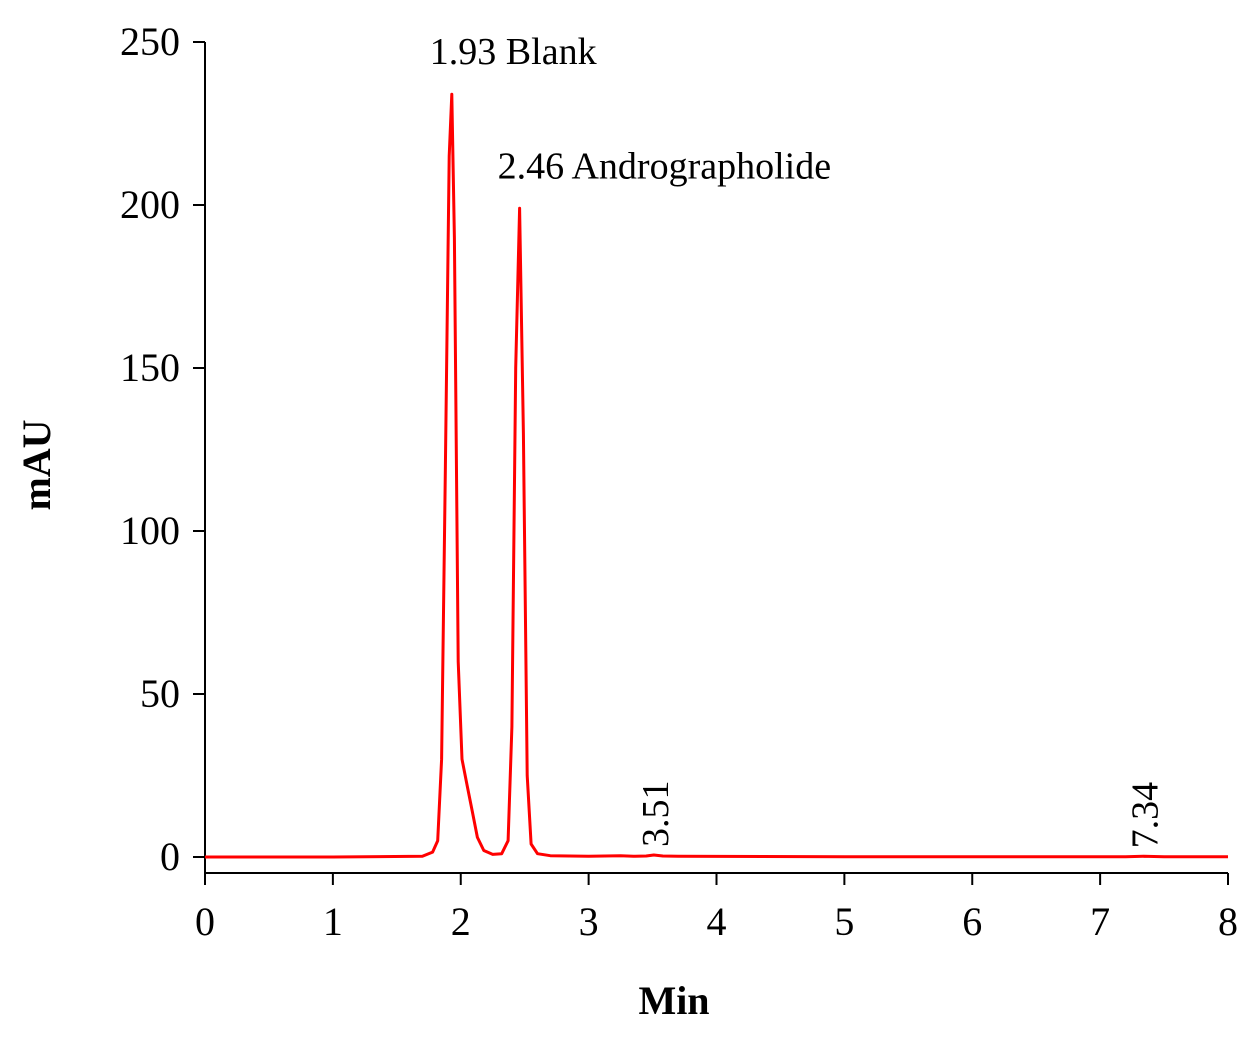 The image size is (1254, 1061). I want to click on x-tick-label: 6, so click(972, 921).